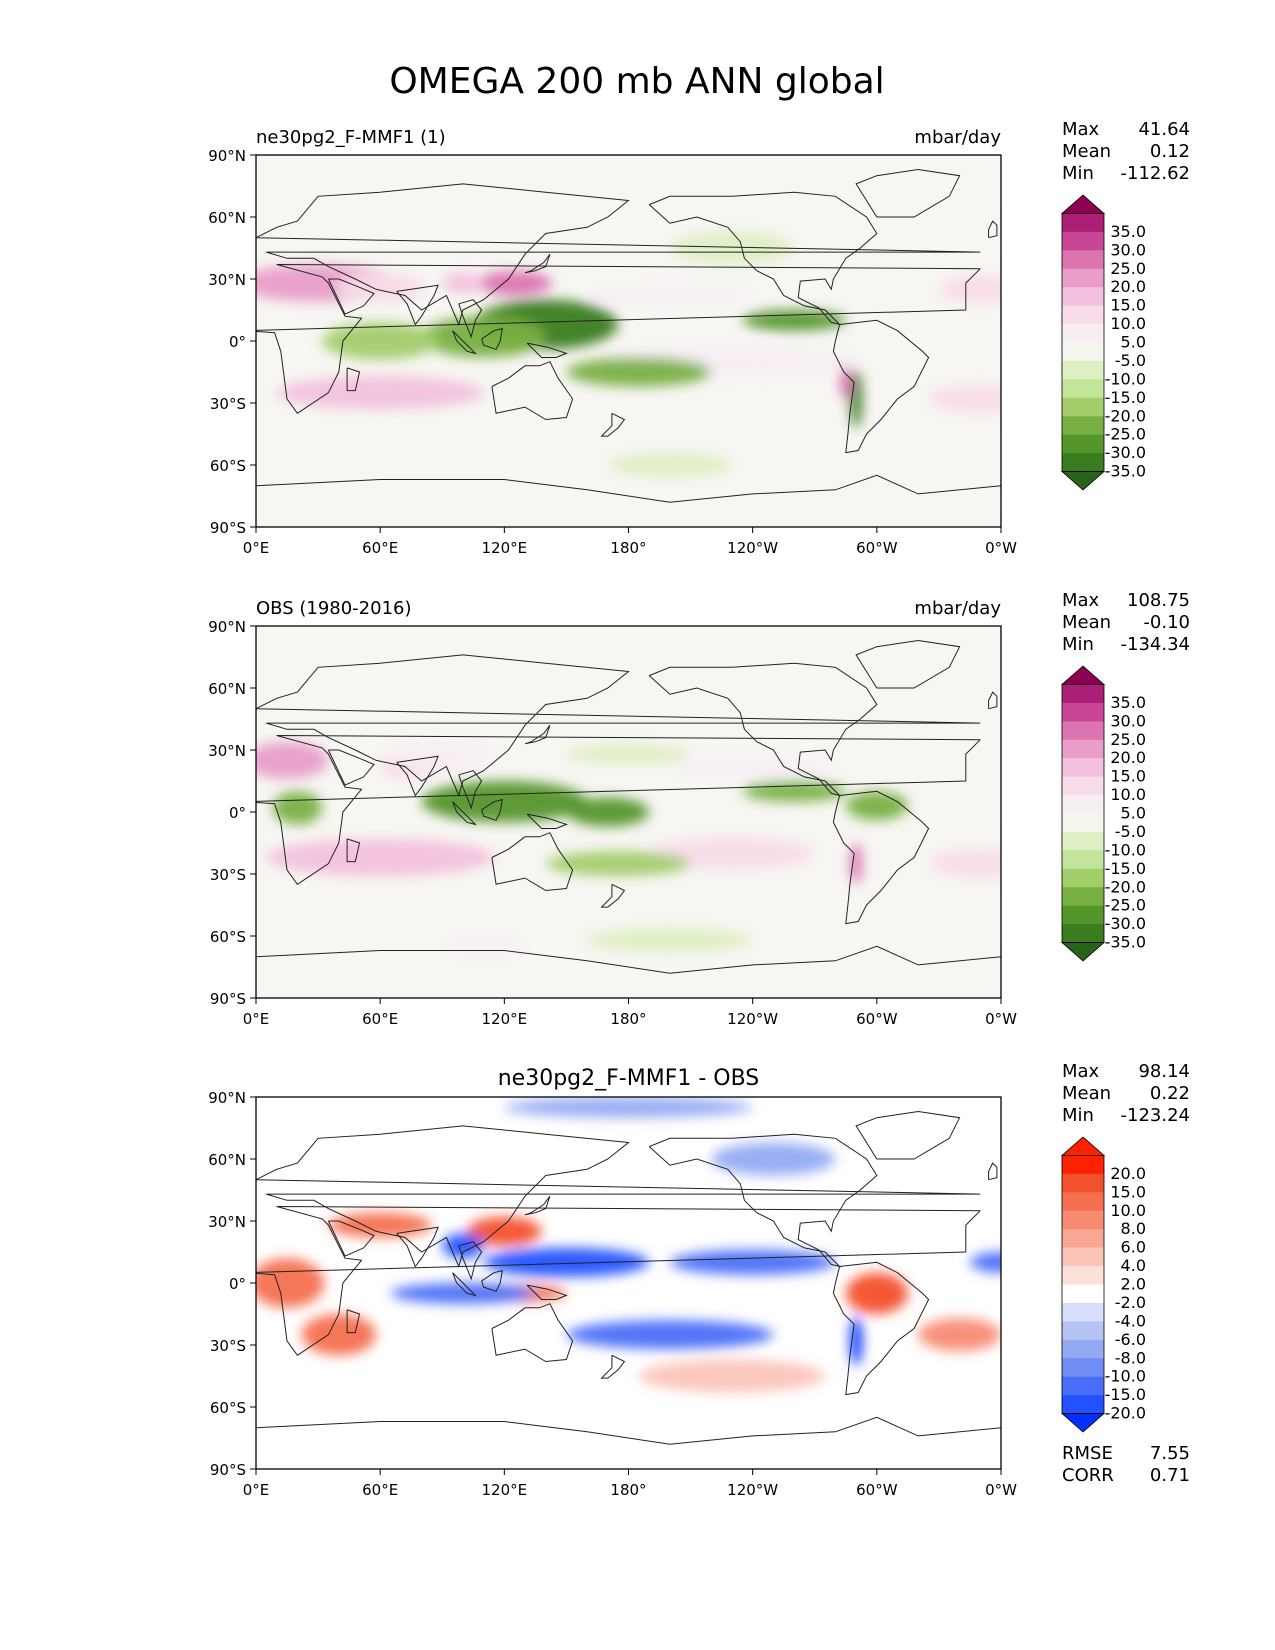 The height and width of the screenshot is (1650, 1275). What do you see at coordinates (237, 342) in the screenshot?
I see `lat-tick-label: 0°` at bounding box center [237, 342].